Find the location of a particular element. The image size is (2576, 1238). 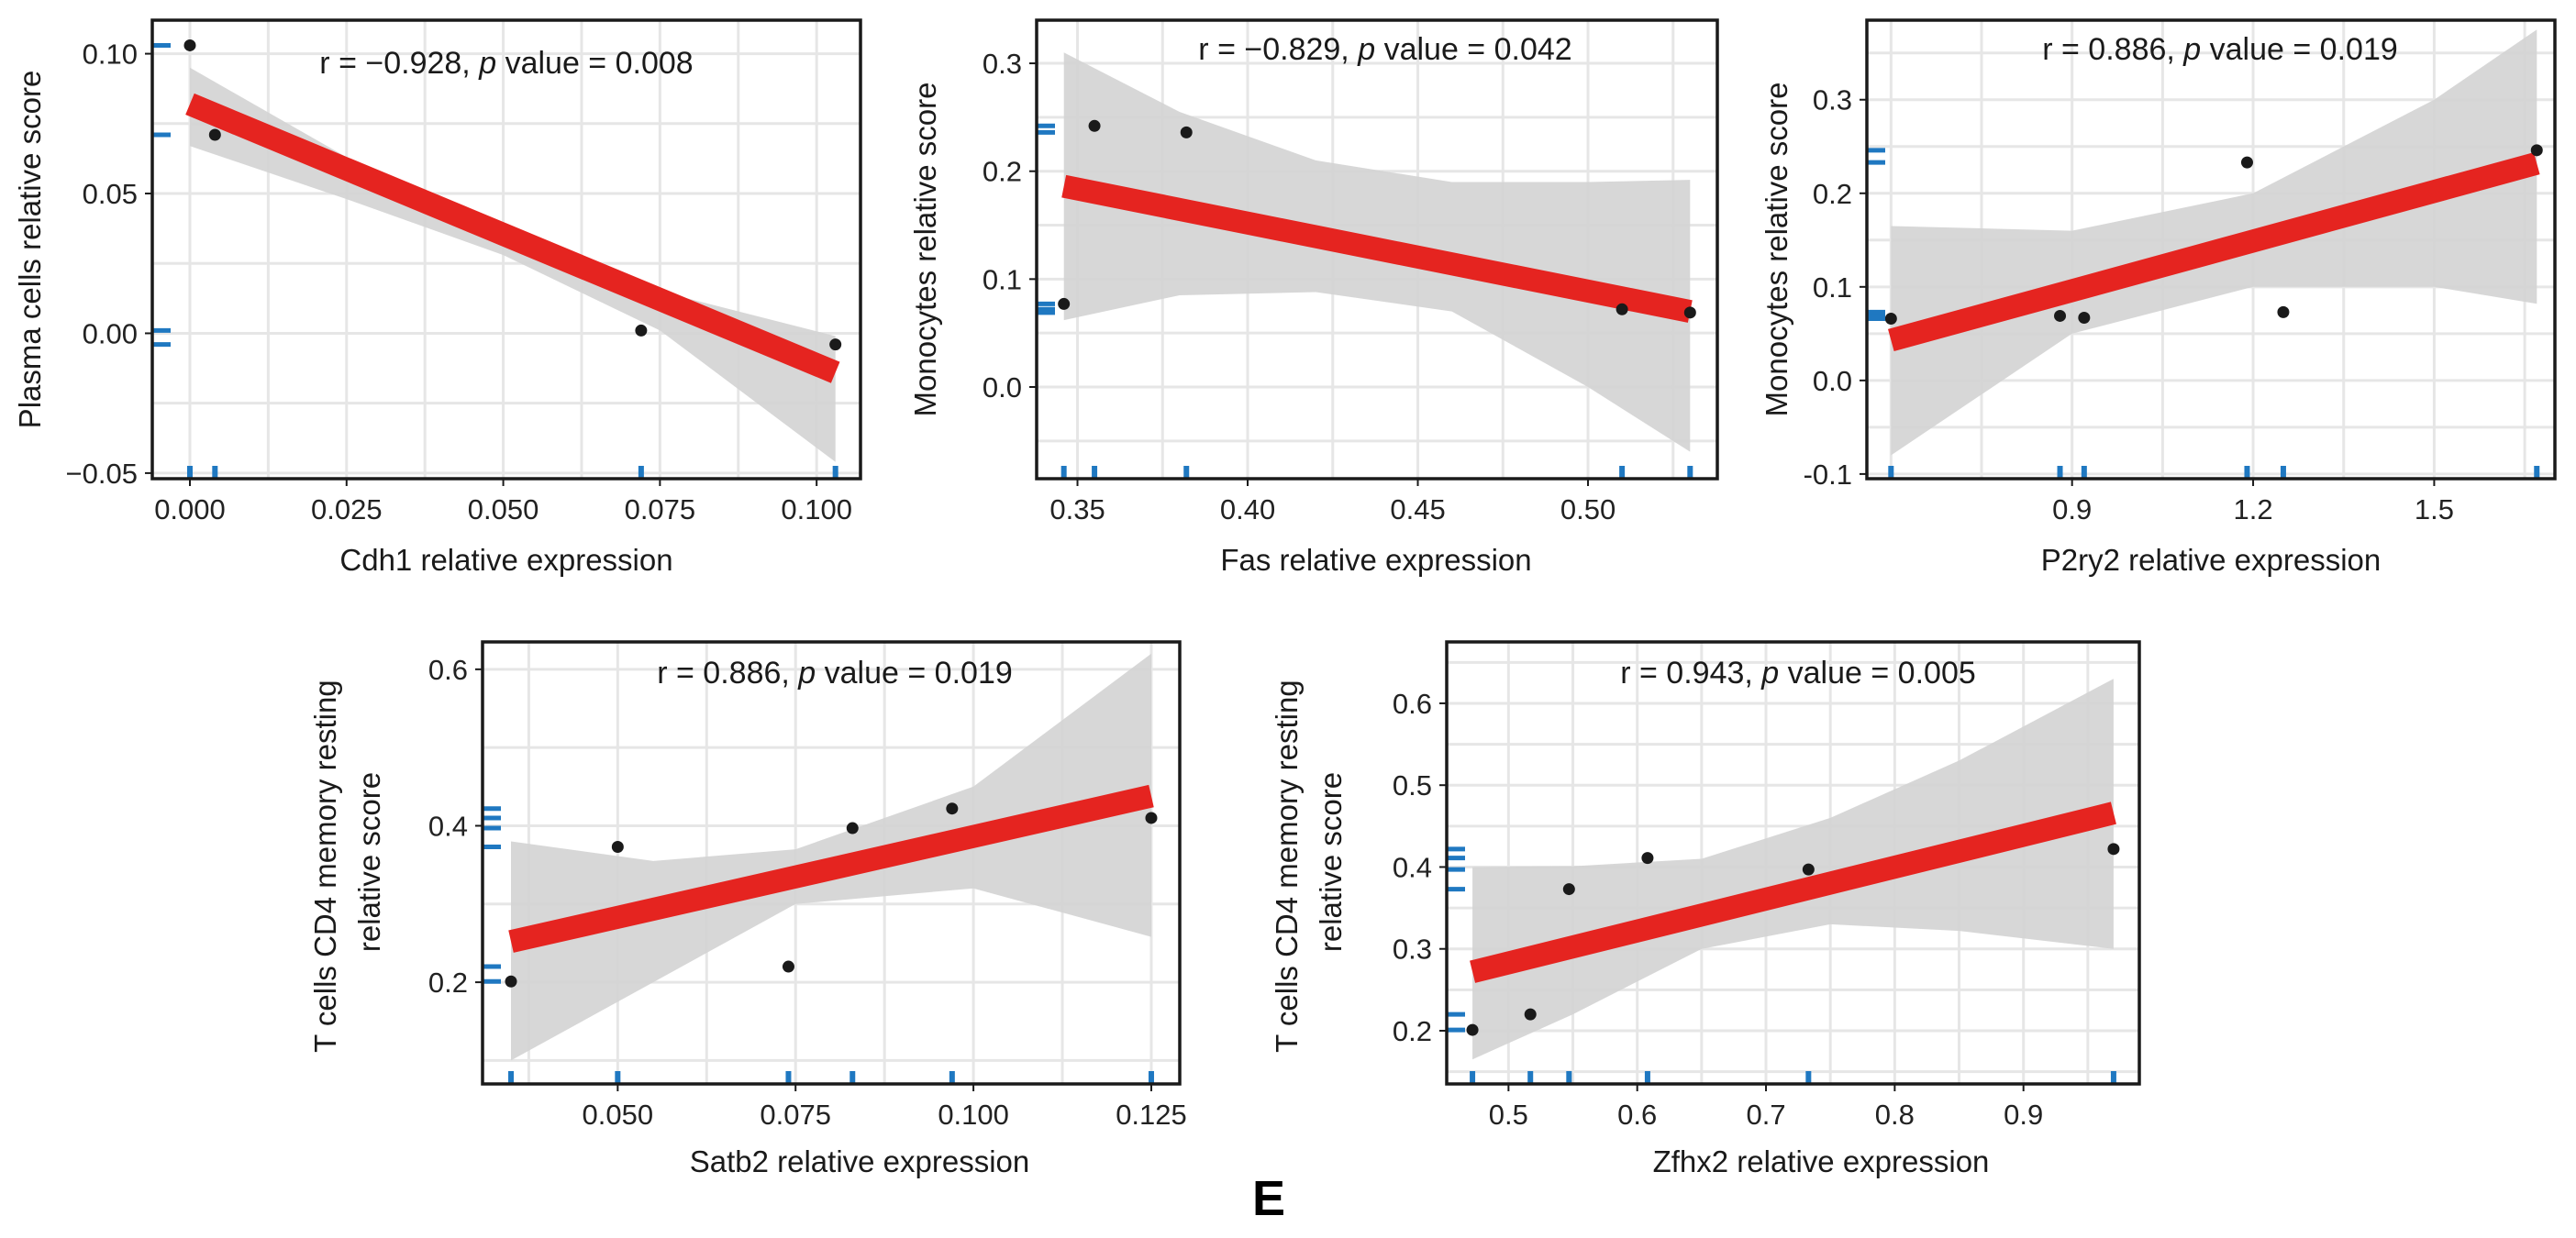

x-tick-label: 0.5 is located at coordinates (1508, 1115).